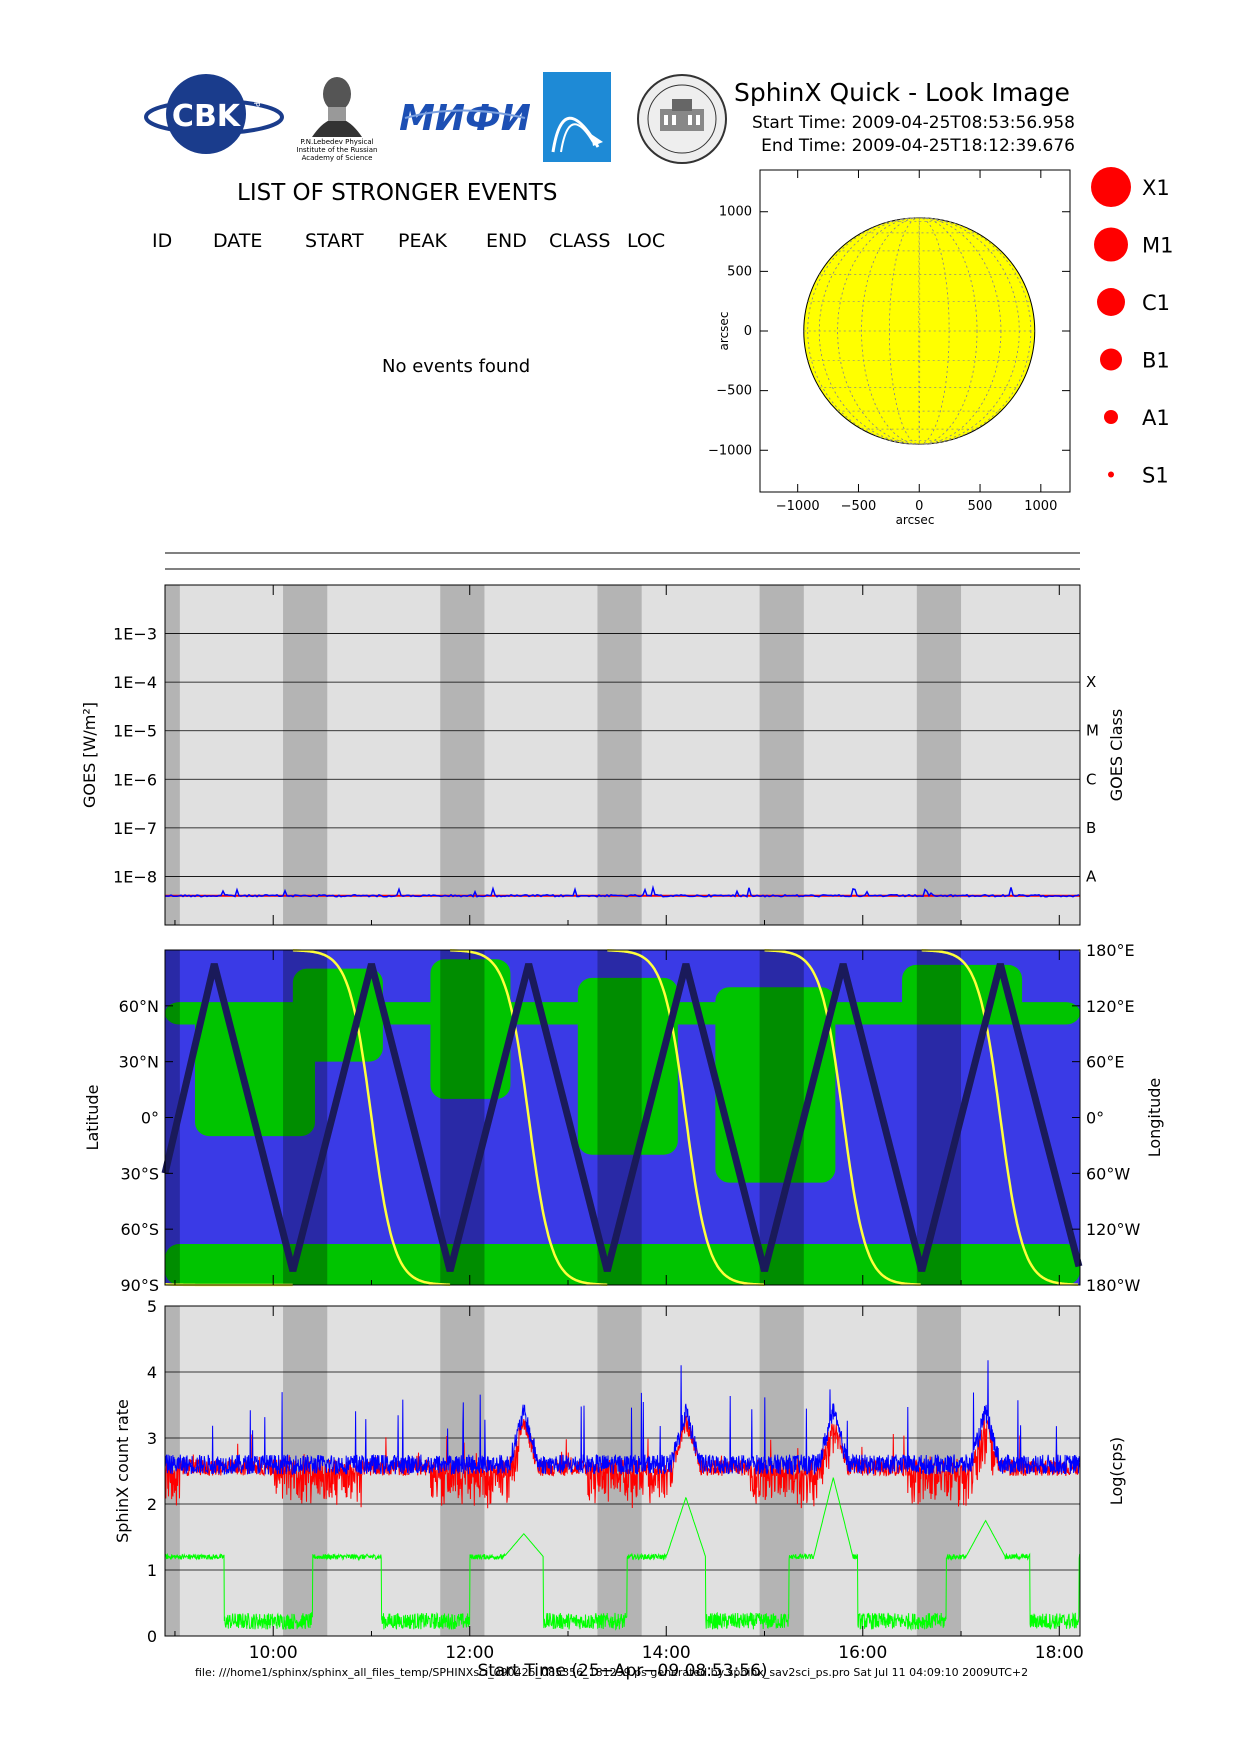 This screenshot has width=1240, height=1754. What do you see at coordinates (139, 1062) in the screenshot?
I see `orbit-ytick-label: 30°N` at bounding box center [139, 1062].